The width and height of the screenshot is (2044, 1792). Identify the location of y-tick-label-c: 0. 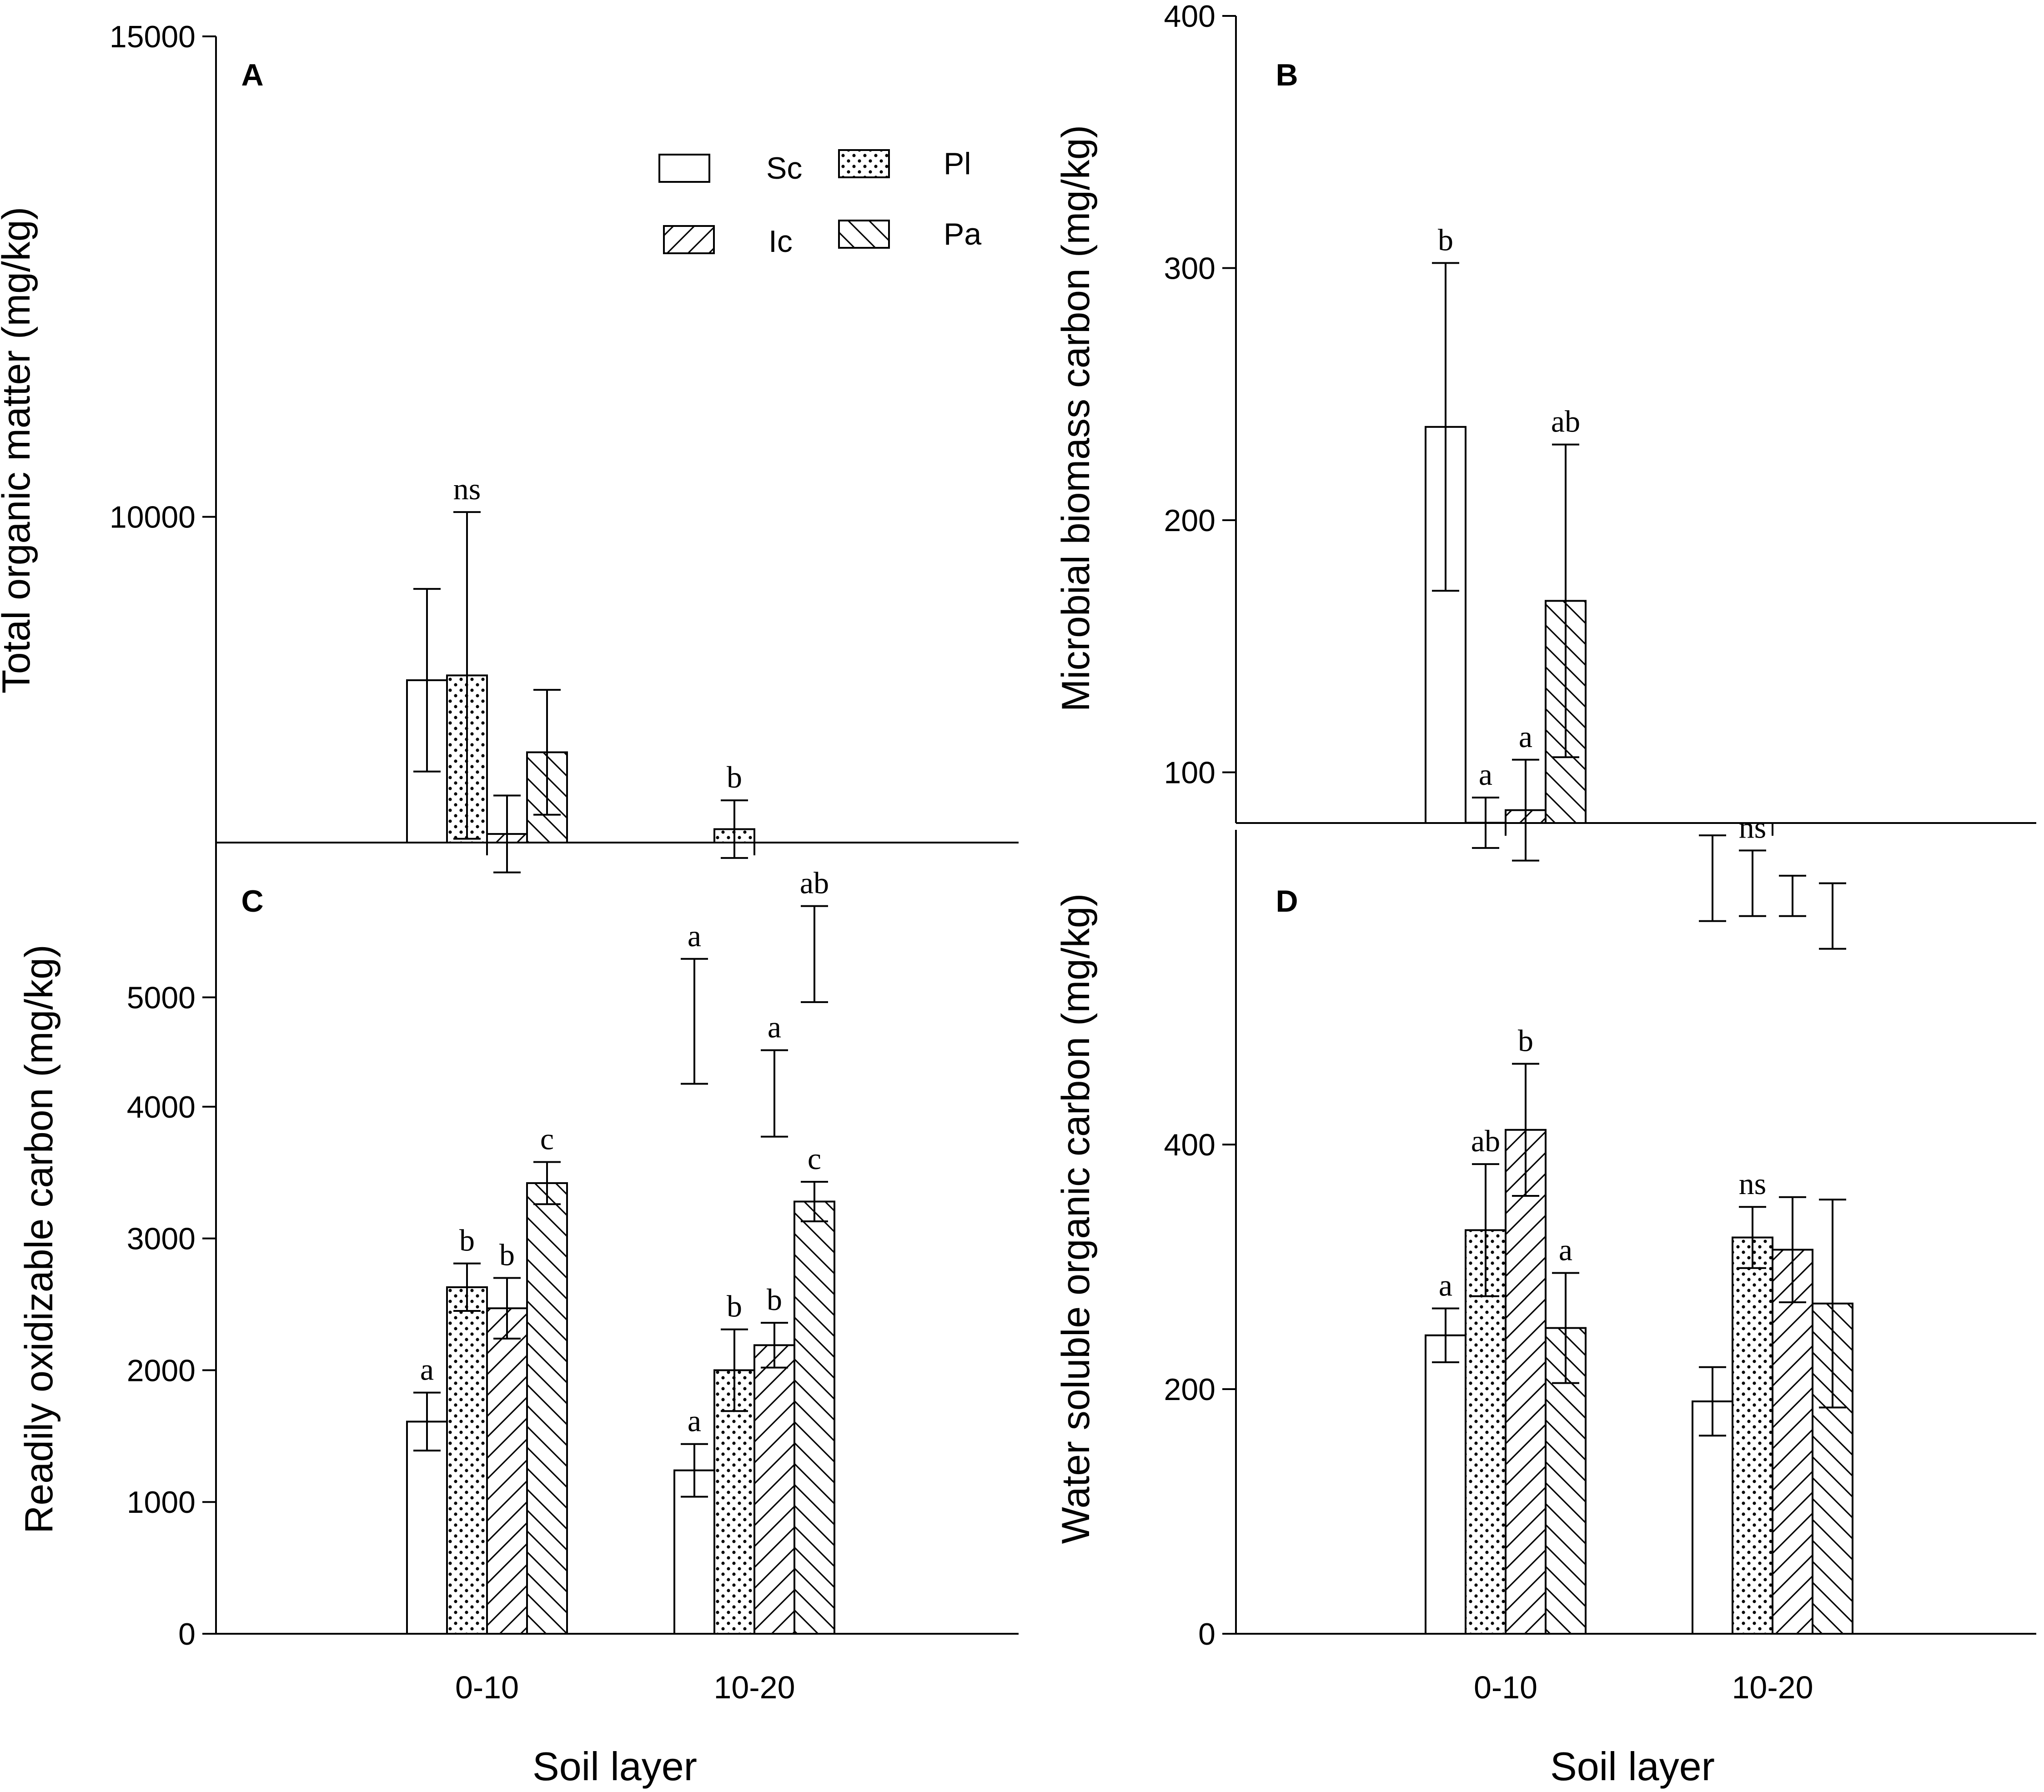
(187, 1634).